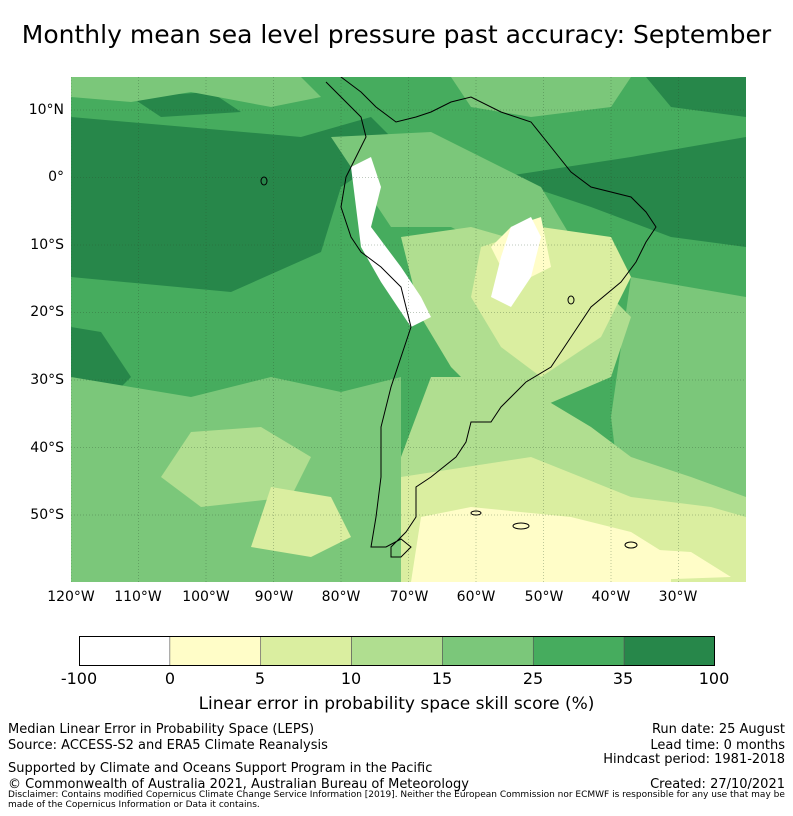  What do you see at coordinates (206, 597) in the screenshot?
I see `lon-tick-label: 100°W` at bounding box center [206, 597].